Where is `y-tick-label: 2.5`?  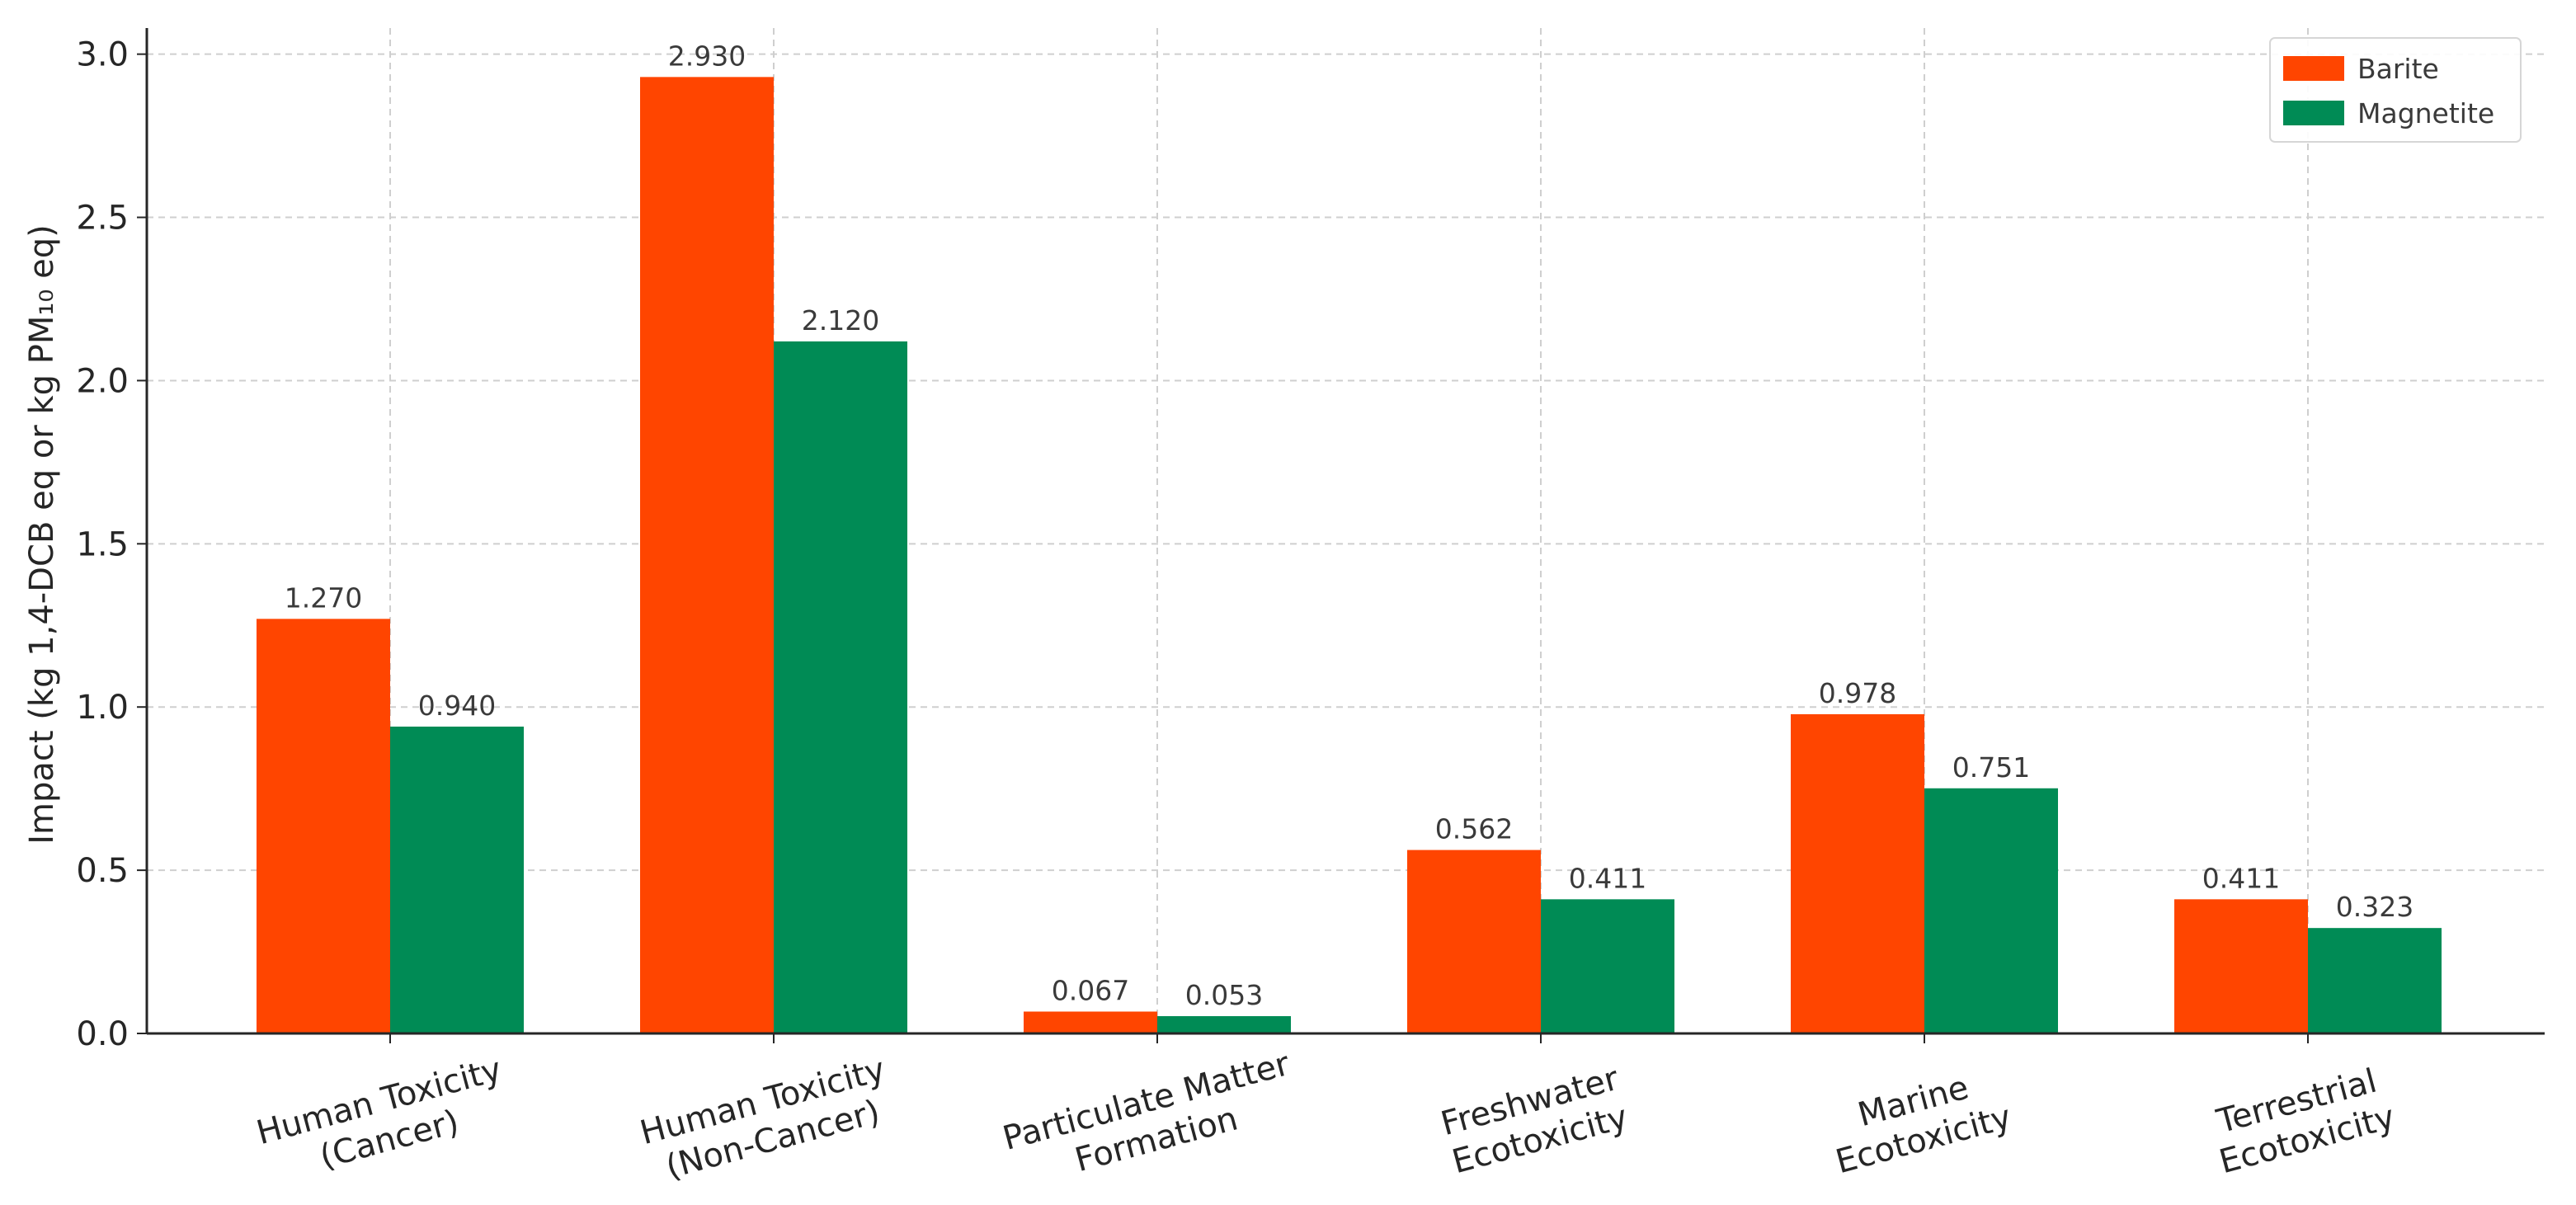
y-tick-label: 2.5 is located at coordinates (102, 219).